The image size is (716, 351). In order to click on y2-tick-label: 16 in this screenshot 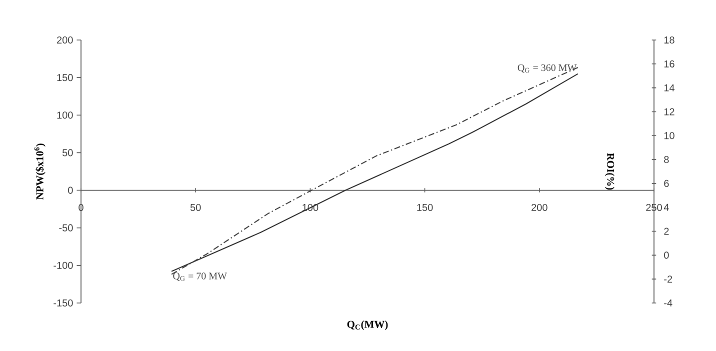, I will do `click(669, 64)`.